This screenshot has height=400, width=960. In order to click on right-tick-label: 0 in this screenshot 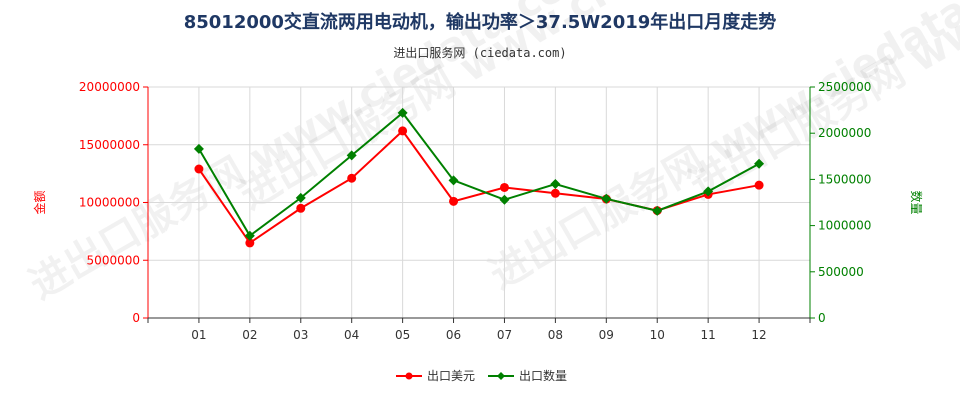, I will do `click(822, 318)`.